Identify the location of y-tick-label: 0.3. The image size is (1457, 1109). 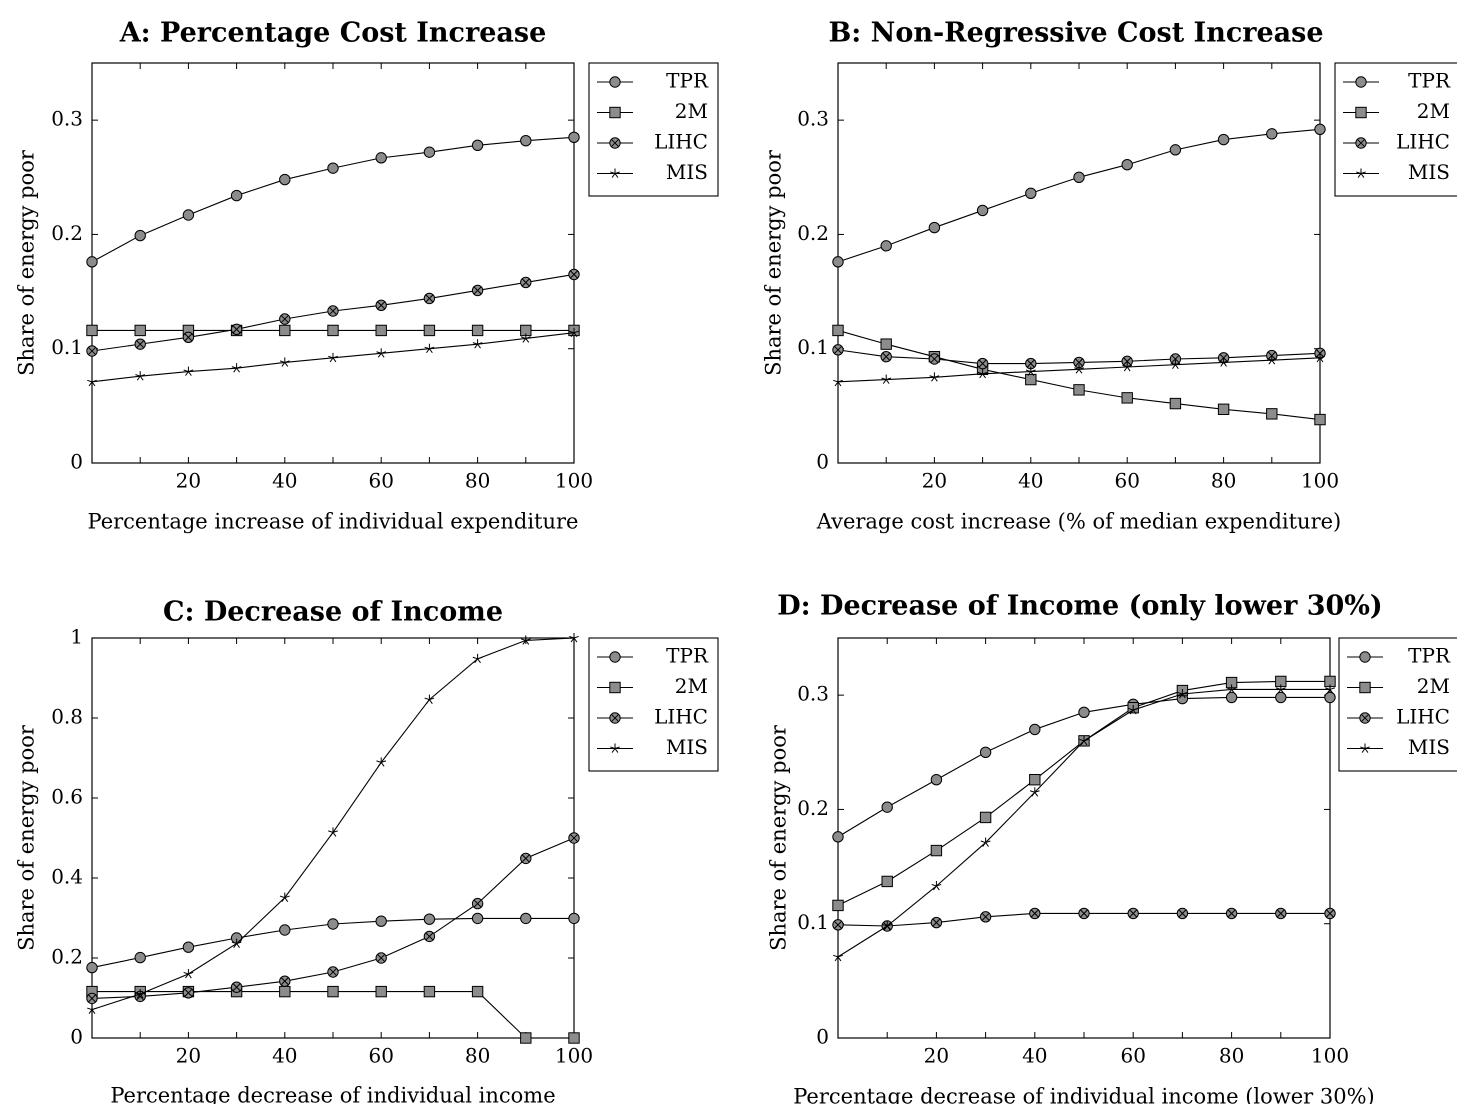
(67, 119).